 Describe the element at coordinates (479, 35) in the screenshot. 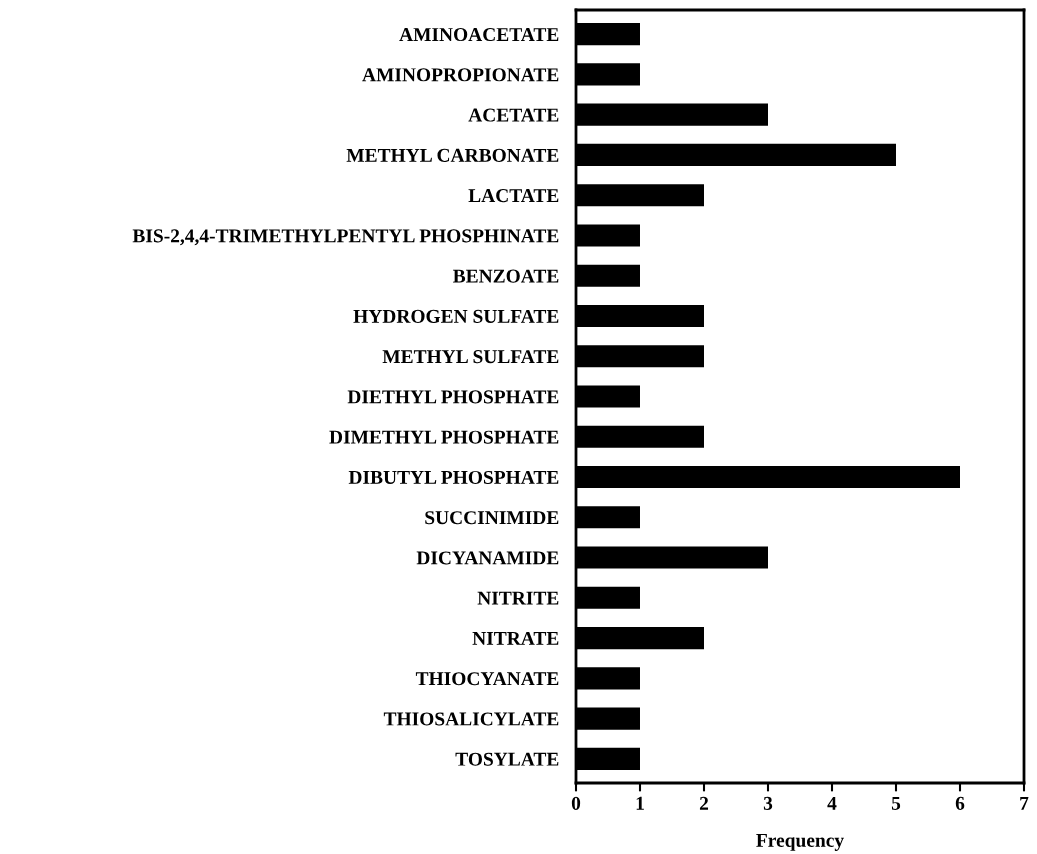

I see `y-tick-label: AMINOACETATE` at that location.